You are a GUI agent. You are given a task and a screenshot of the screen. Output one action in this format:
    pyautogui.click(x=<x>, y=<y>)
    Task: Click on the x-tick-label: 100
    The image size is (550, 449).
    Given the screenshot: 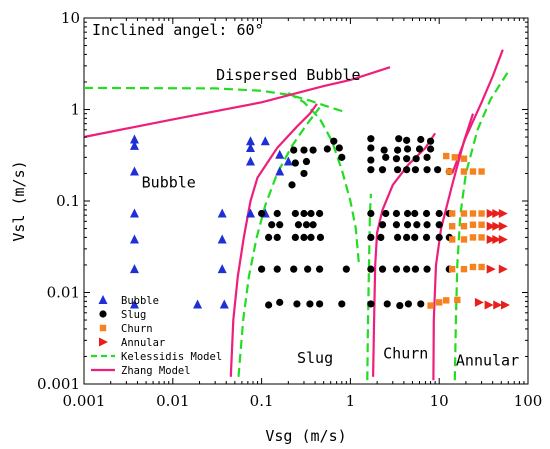 What is the action you would take?
    pyautogui.click(x=528, y=401)
    